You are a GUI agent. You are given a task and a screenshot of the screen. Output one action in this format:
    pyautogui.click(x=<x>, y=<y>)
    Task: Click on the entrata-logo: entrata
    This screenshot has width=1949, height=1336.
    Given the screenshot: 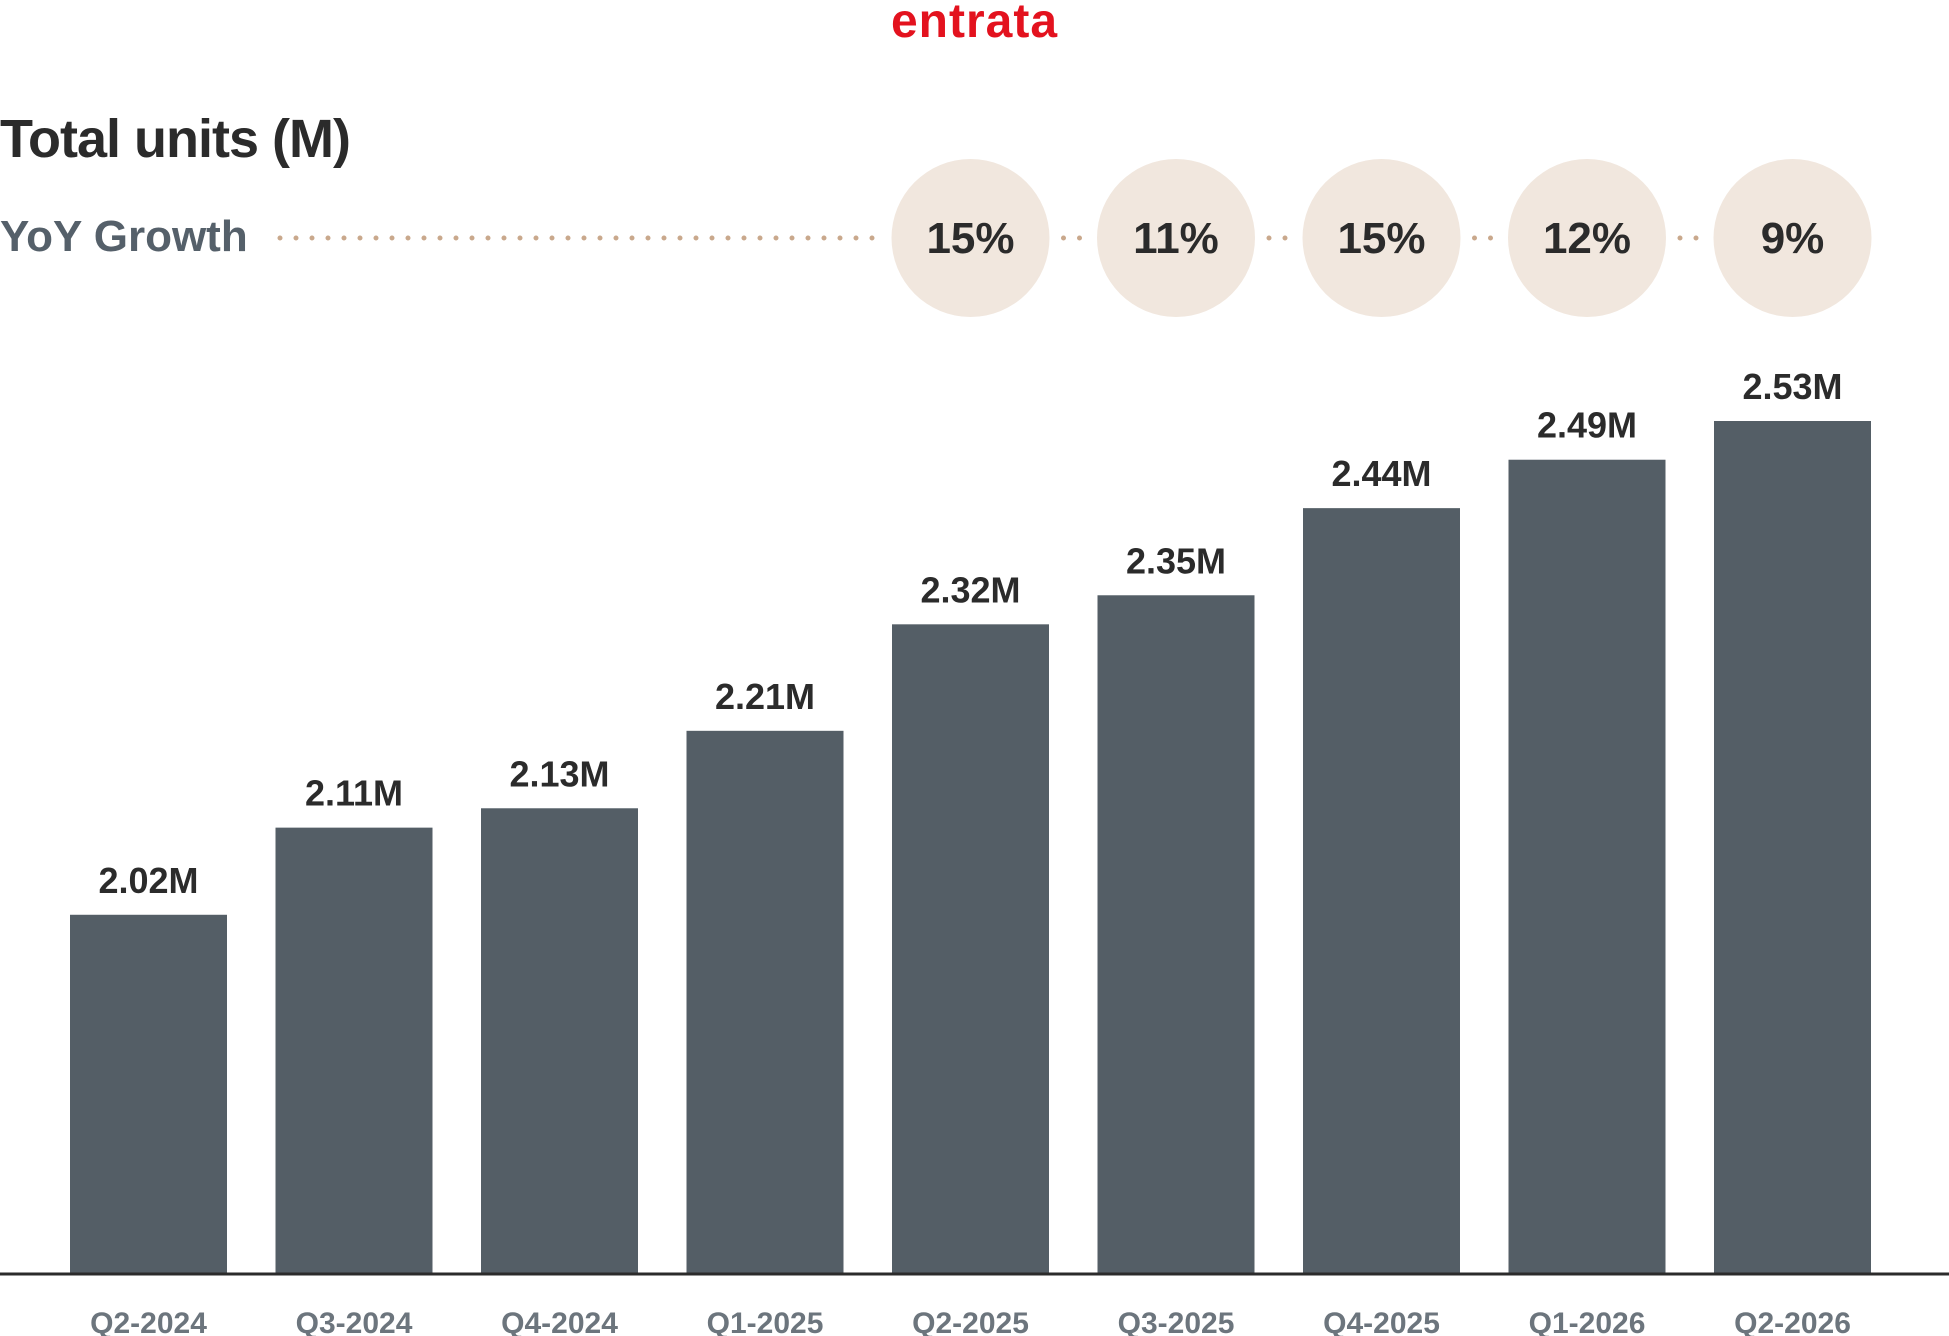 What is the action you would take?
    pyautogui.click(x=974, y=24)
    